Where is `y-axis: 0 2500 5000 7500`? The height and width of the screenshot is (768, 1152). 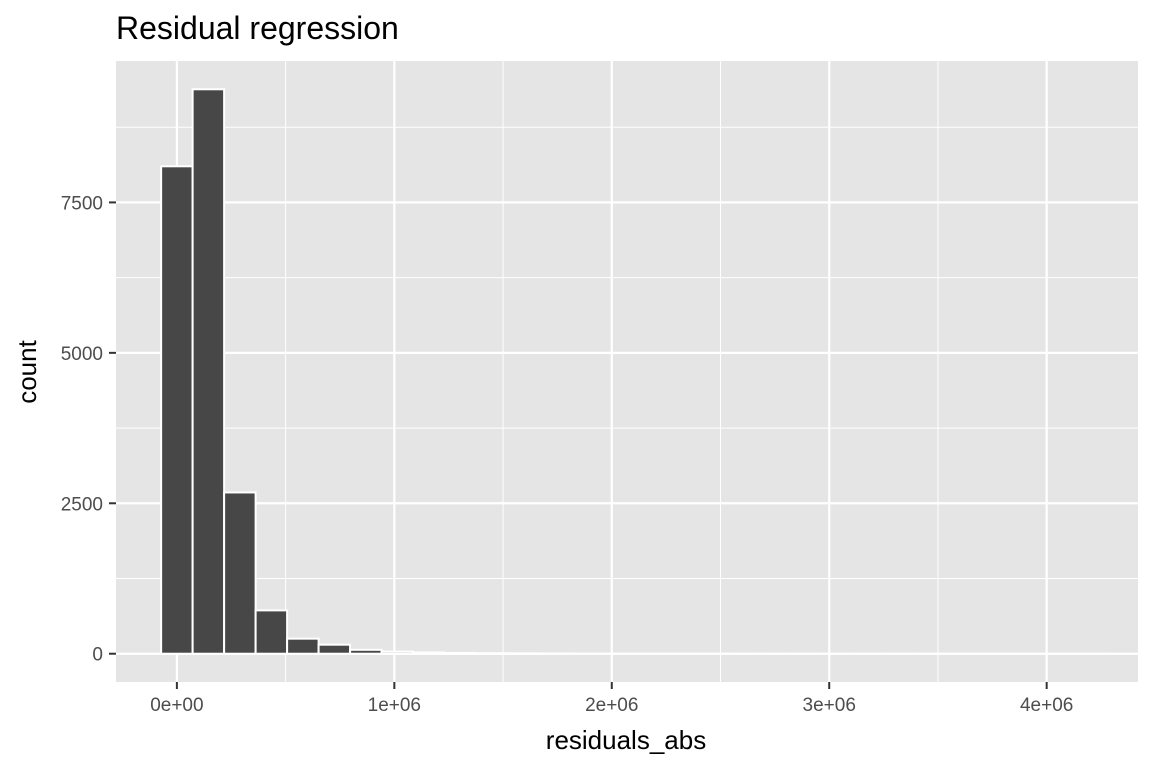
y-axis: 0 2500 5000 7500 is located at coordinates (88, 429).